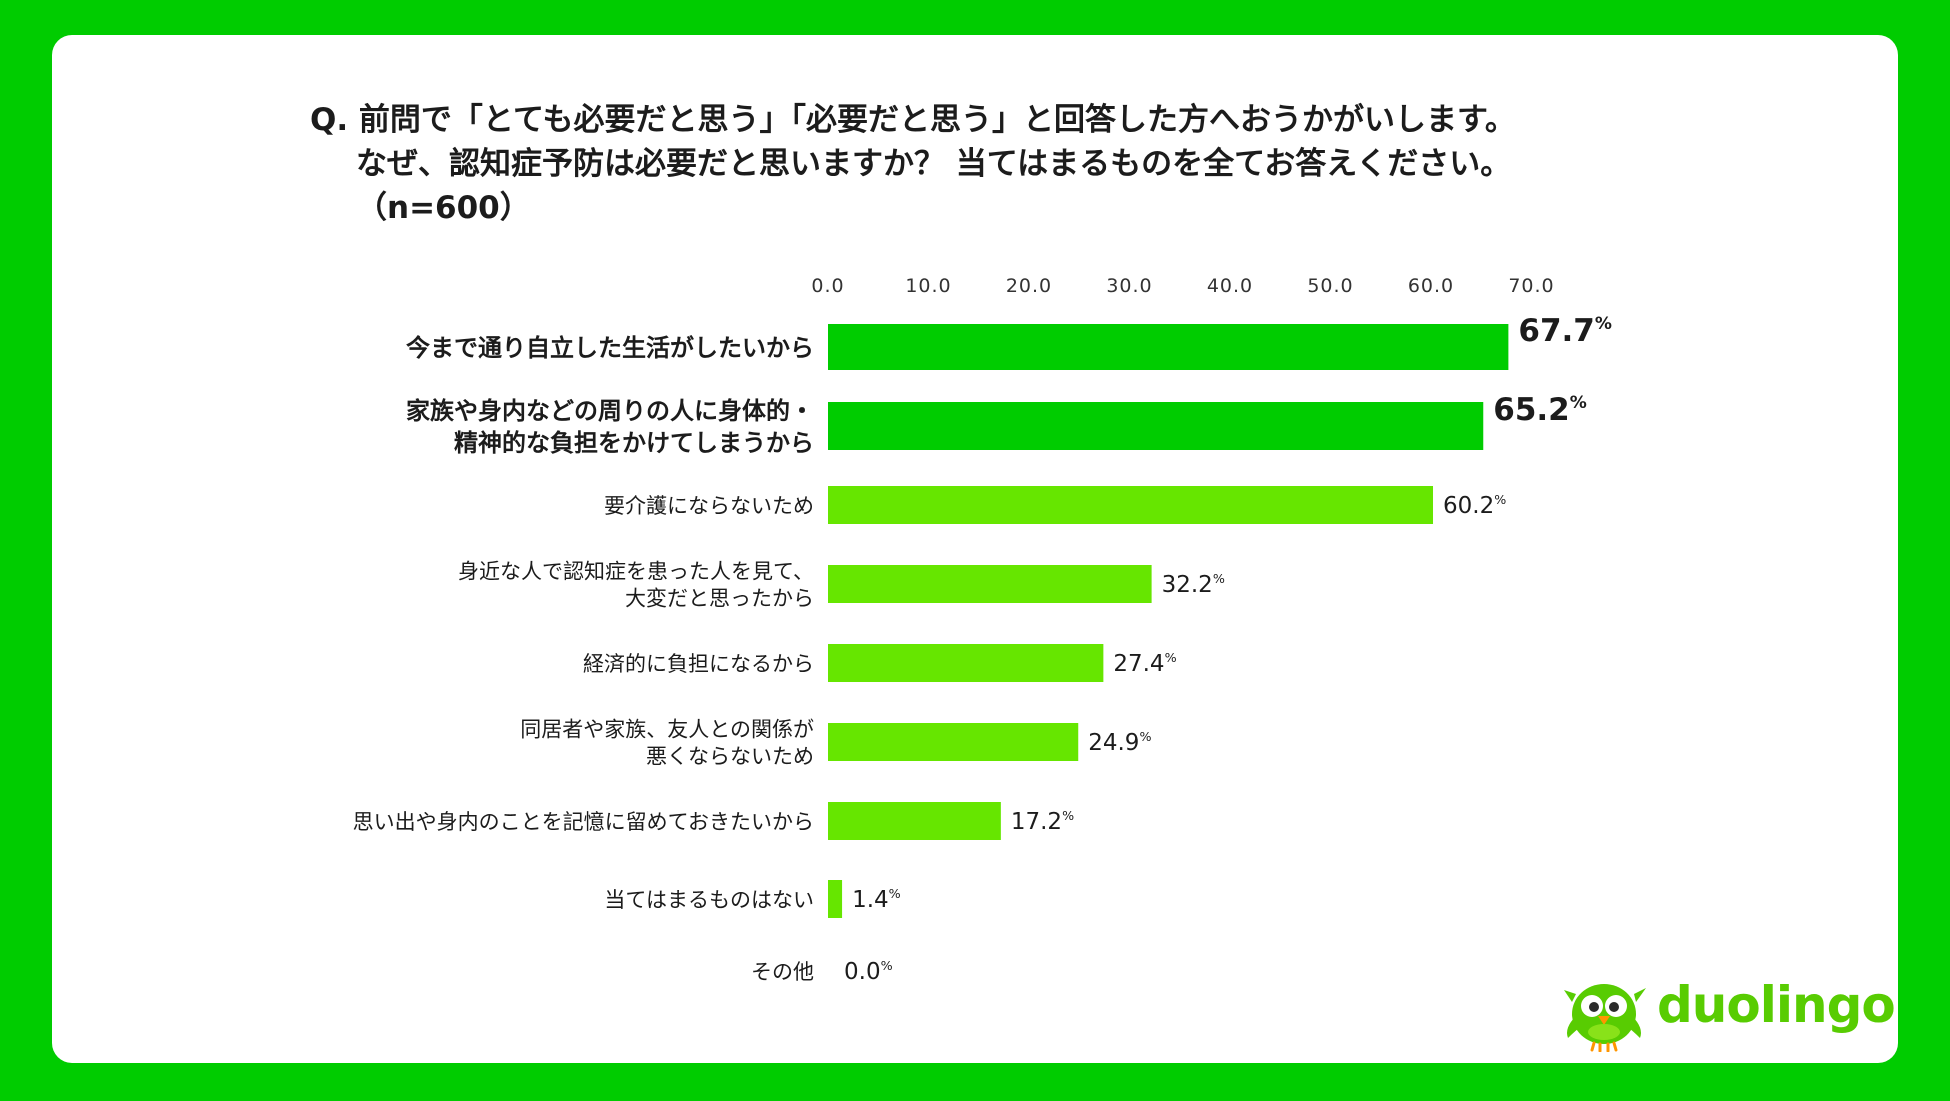 The width and height of the screenshot is (1950, 1101). What do you see at coordinates (868, 971) in the screenshot?
I see `value-label: 0.0%` at bounding box center [868, 971].